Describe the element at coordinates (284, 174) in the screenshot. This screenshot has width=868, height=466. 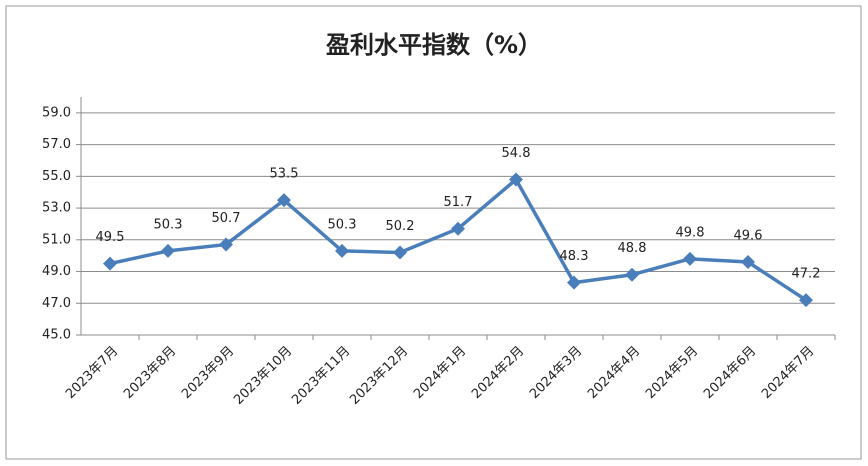
I see `data-label: 53.5` at that location.